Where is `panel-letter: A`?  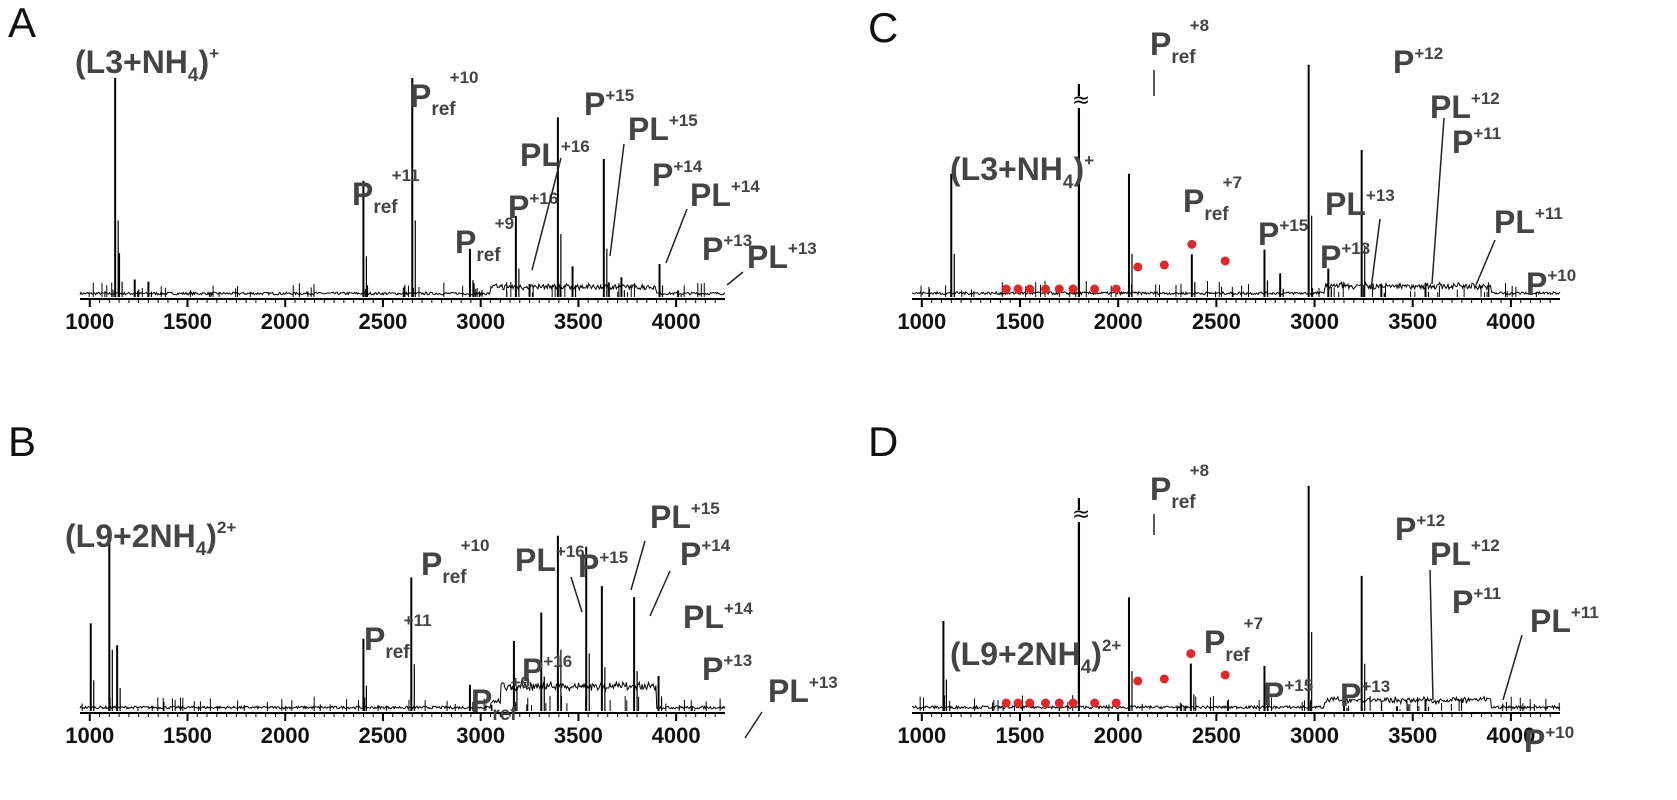 panel-letter: A is located at coordinates (22, 23).